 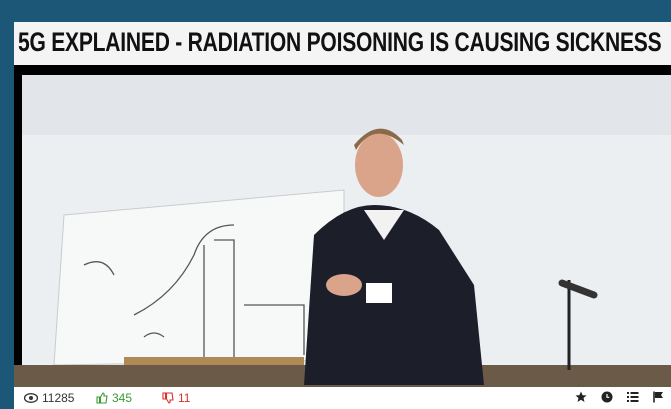 I want to click on dislikes: 11, so click(x=176, y=398).